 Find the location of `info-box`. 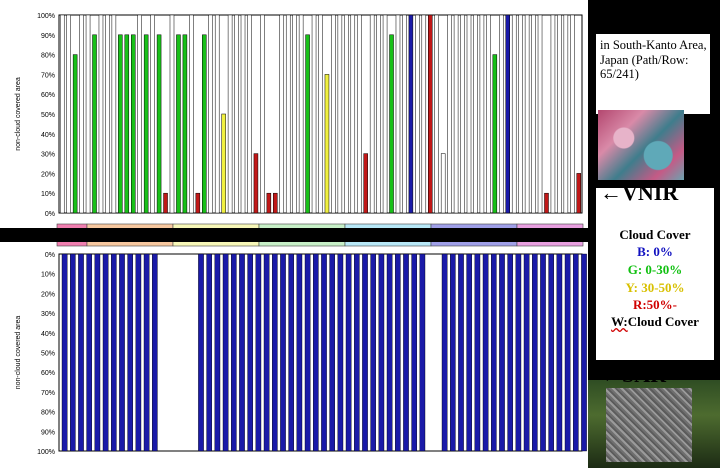

info-box is located at coordinates (653, 74).